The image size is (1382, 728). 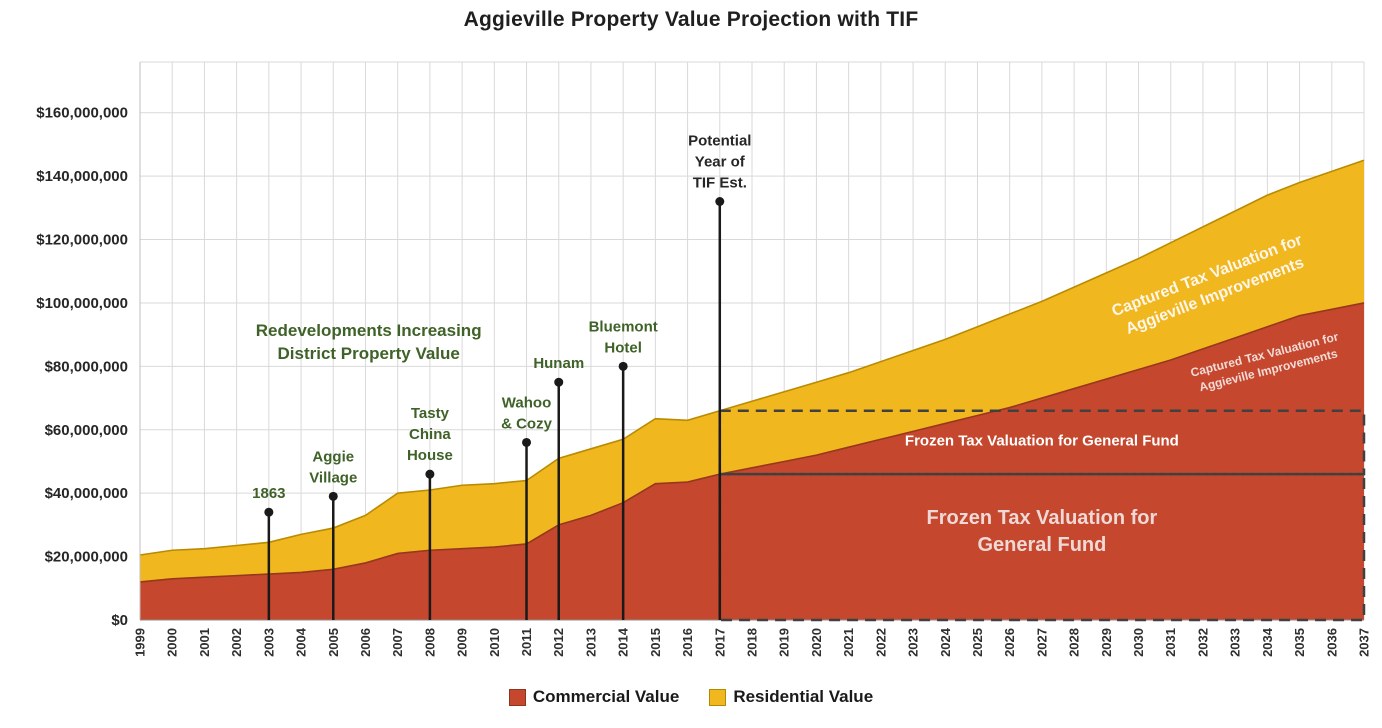 What do you see at coordinates (397, 642) in the screenshot?
I see `x-tick-label: 2007` at bounding box center [397, 642].